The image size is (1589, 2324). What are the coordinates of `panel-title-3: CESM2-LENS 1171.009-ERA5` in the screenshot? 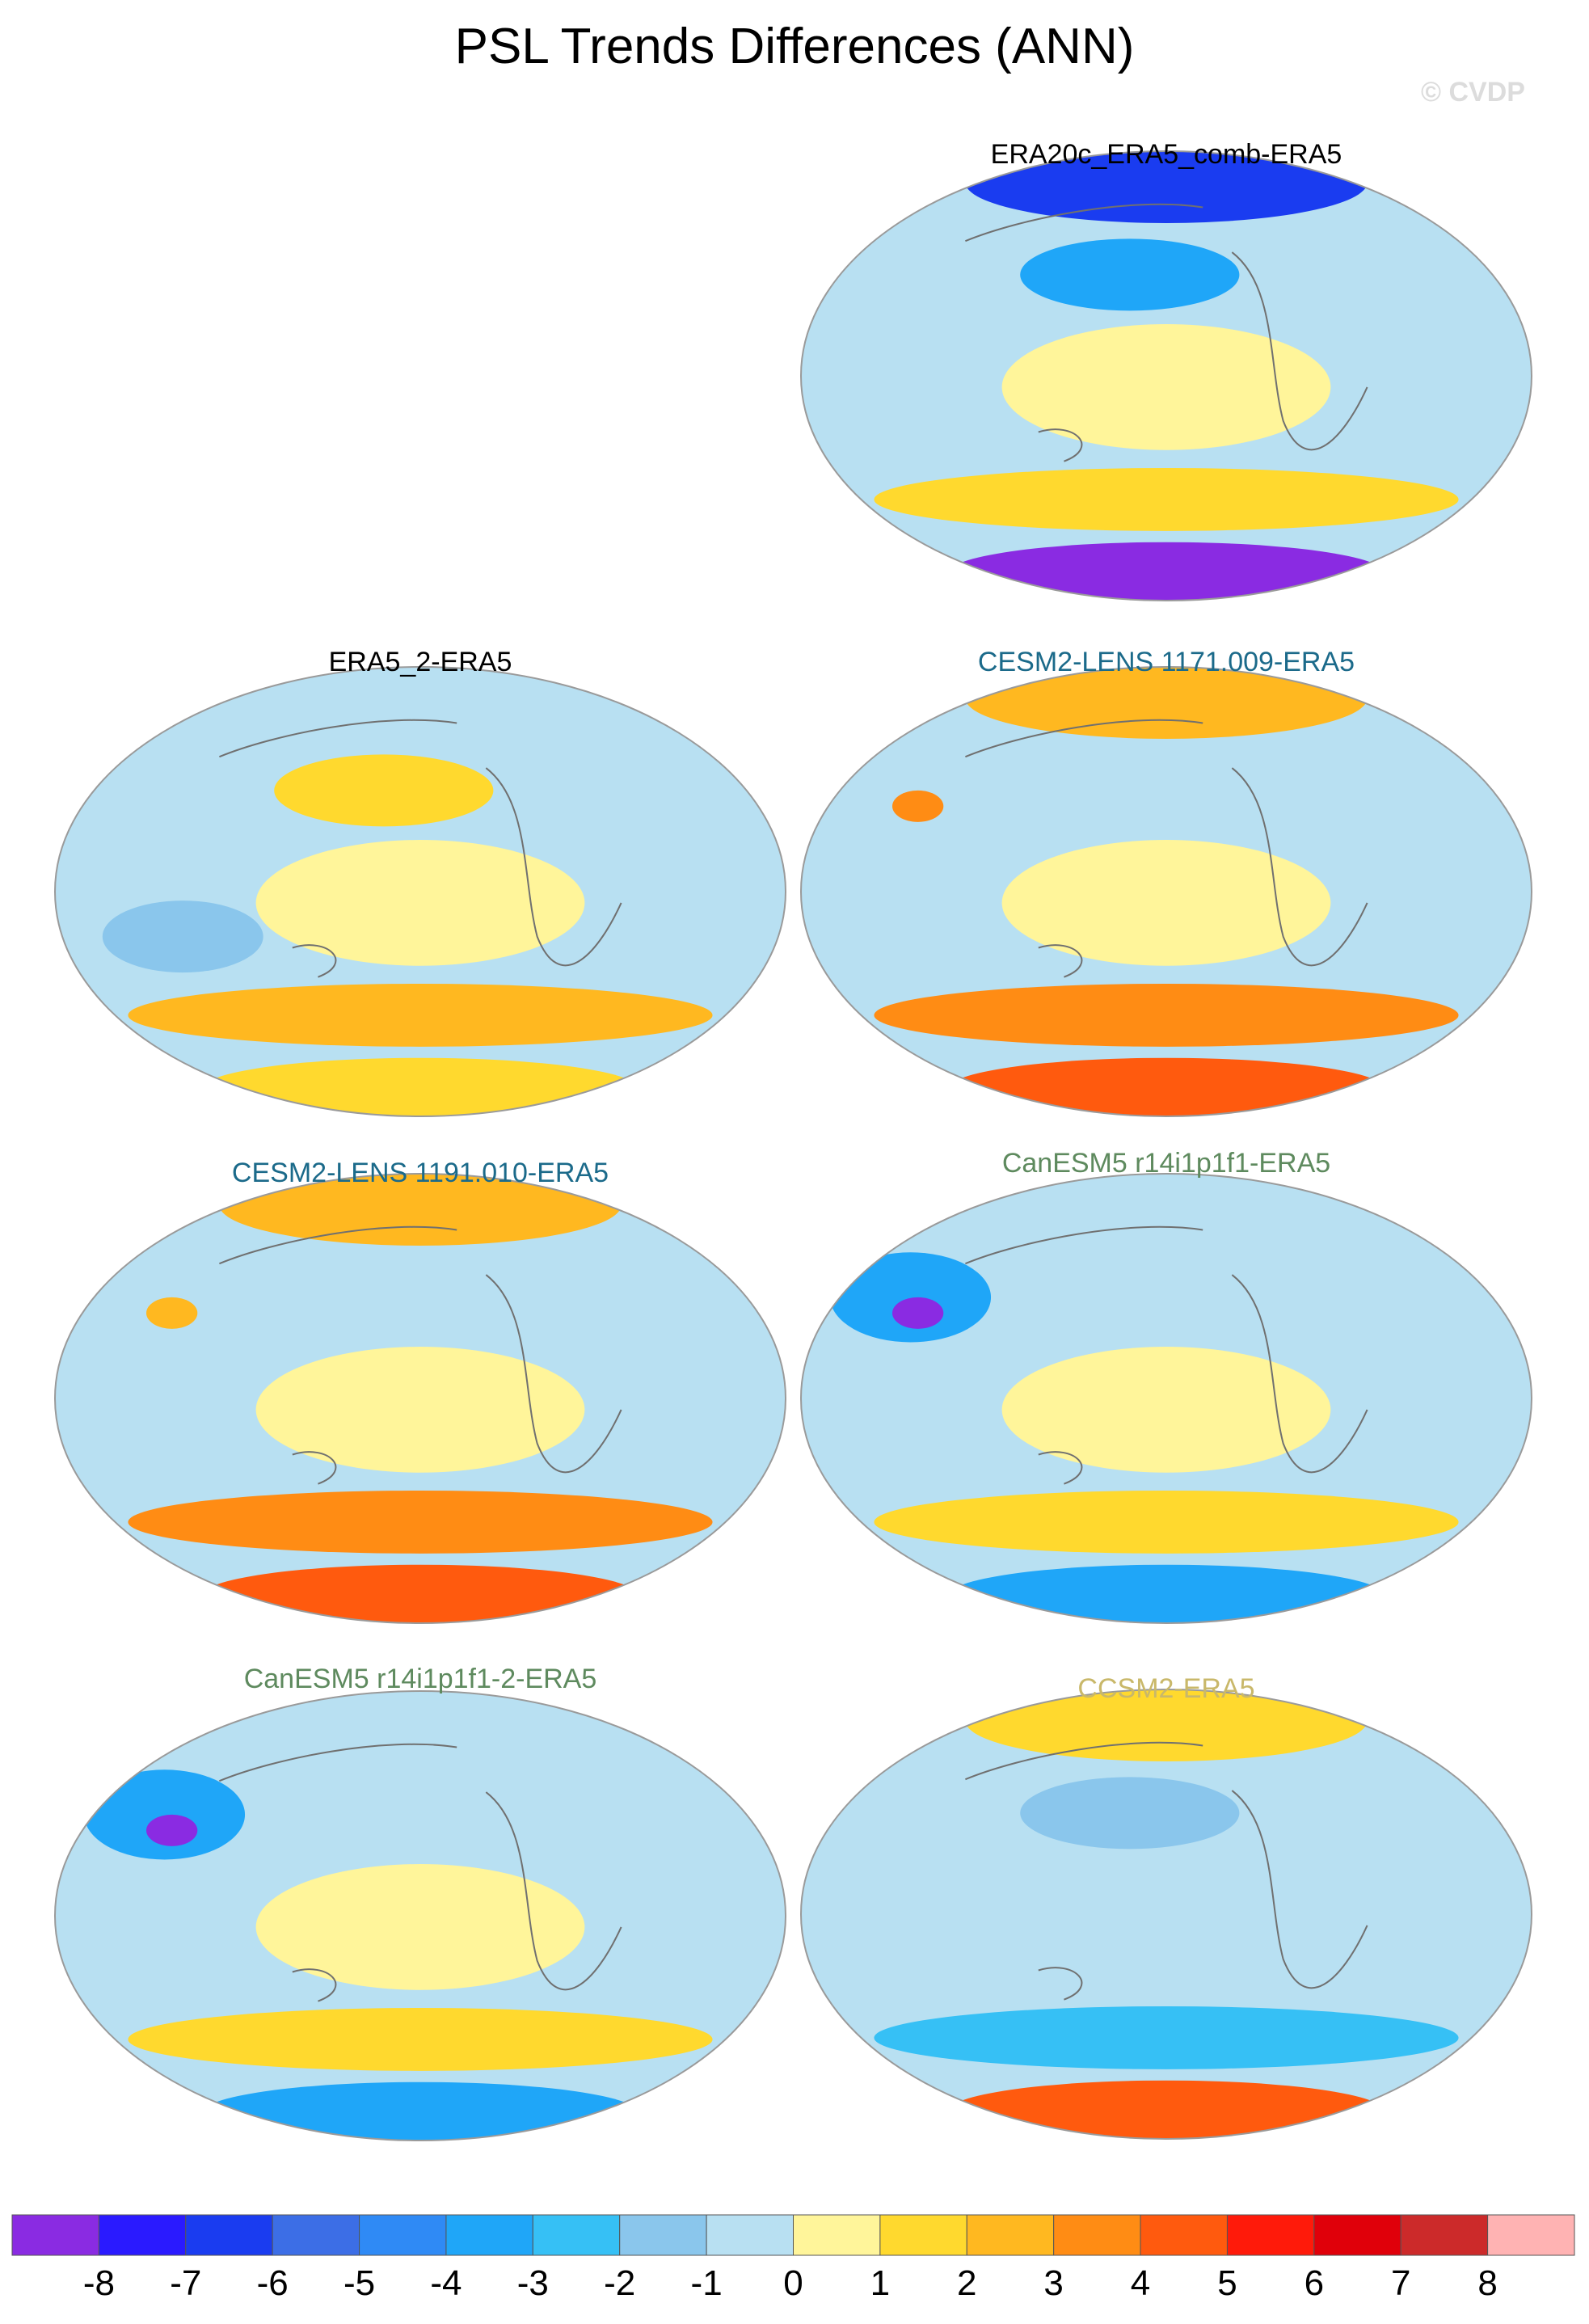 It's located at (1166, 662).